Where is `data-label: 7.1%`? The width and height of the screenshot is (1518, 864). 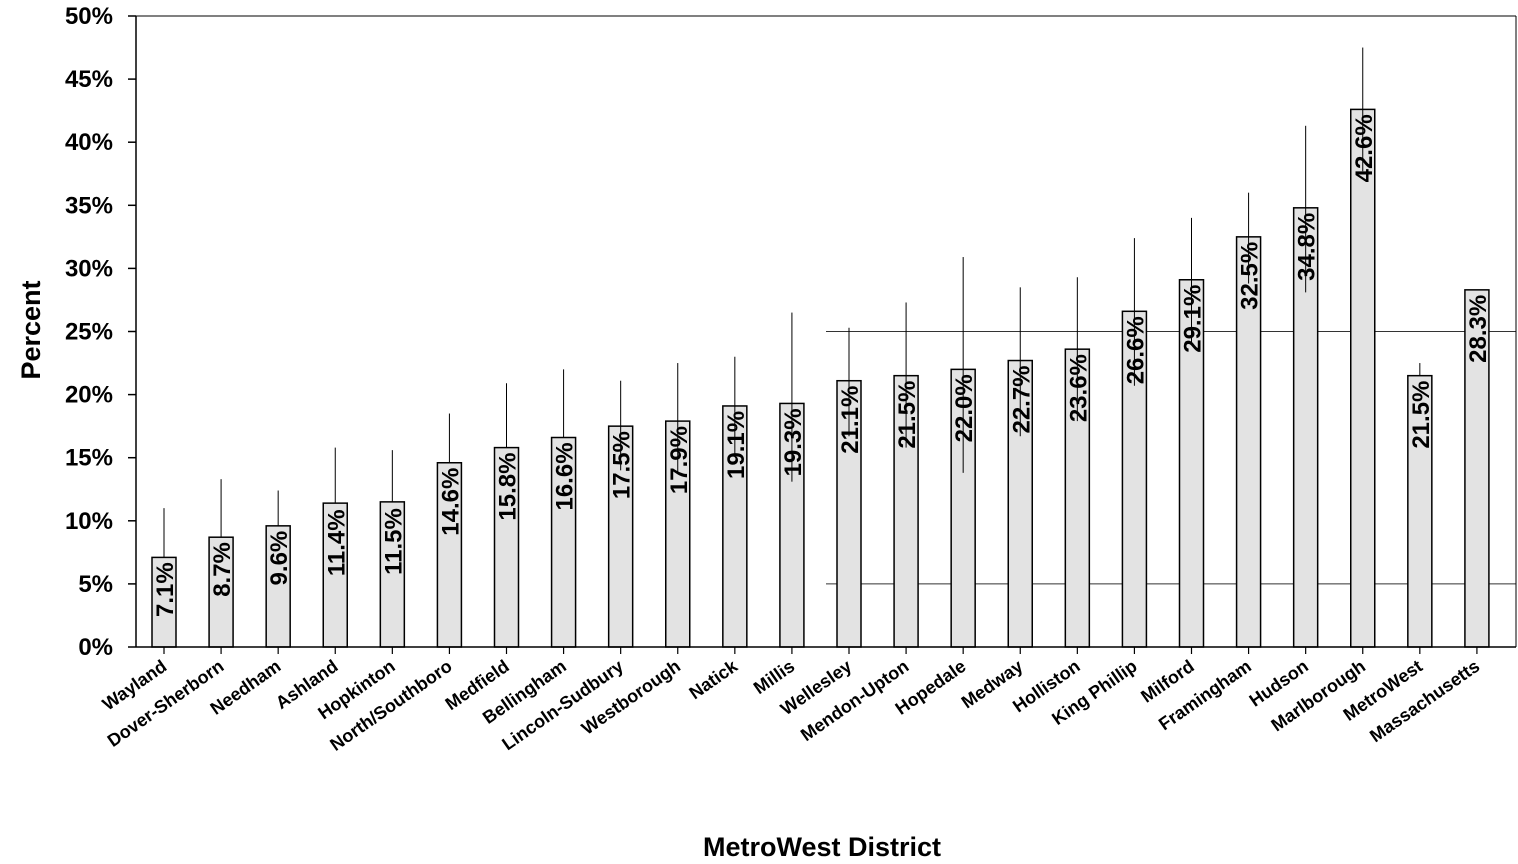 data-label: 7.1% is located at coordinates (165, 589).